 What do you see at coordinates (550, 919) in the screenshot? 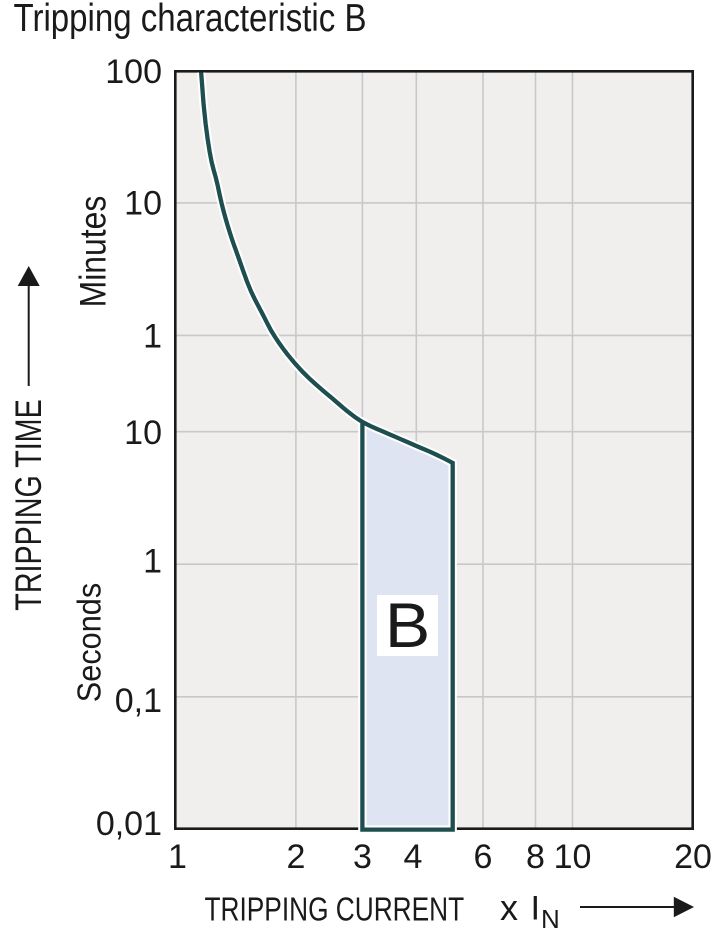
I see `svg-text: N` at bounding box center [550, 919].